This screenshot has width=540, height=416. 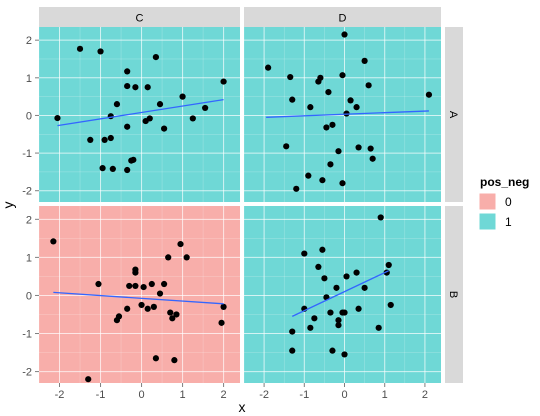 What do you see at coordinates (264, 395) in the screenshot?
I see `x-tick-label: -2` at bounding box center [264, 395].